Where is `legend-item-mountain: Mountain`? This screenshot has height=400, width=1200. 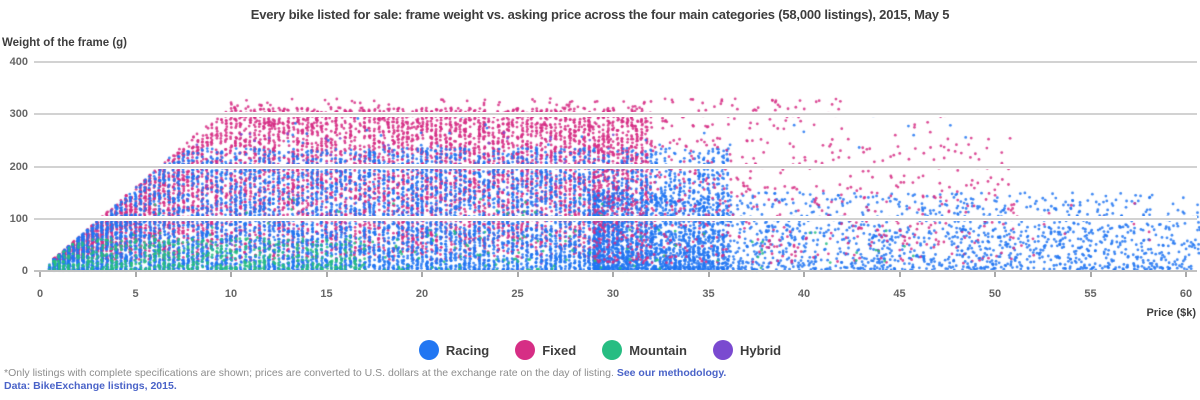
legend-item-mountain: Mountain is located at coordinates (644, 350).